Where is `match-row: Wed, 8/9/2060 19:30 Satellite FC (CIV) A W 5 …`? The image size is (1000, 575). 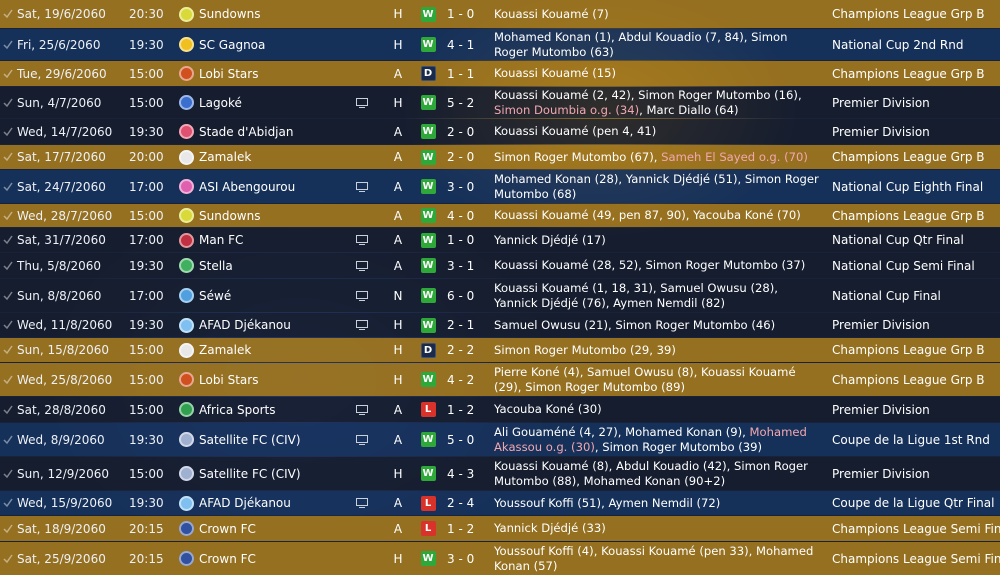
match-row: Wed, 8/9/2060 19:30 Satellite FC (CIV) A W 5 … is located at coordinates (500, 439).